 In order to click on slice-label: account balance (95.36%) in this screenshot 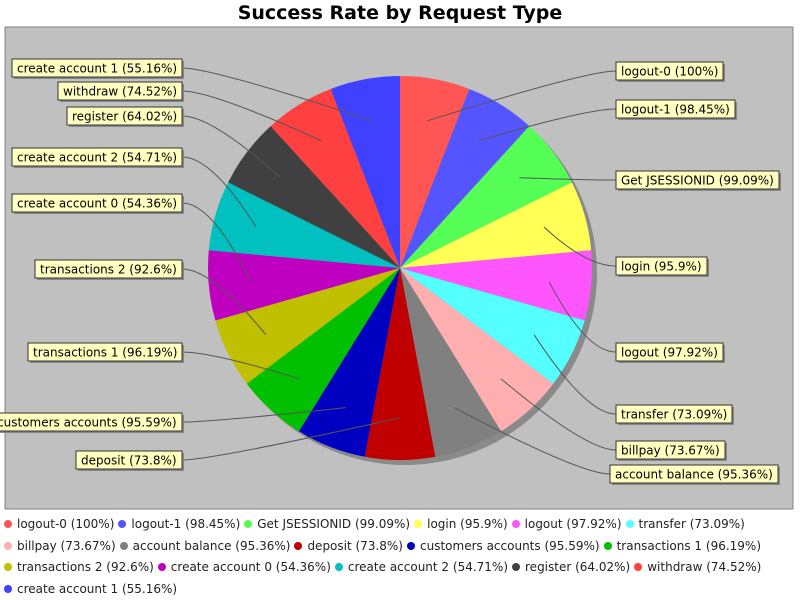, I will do `click(694, 474)`.